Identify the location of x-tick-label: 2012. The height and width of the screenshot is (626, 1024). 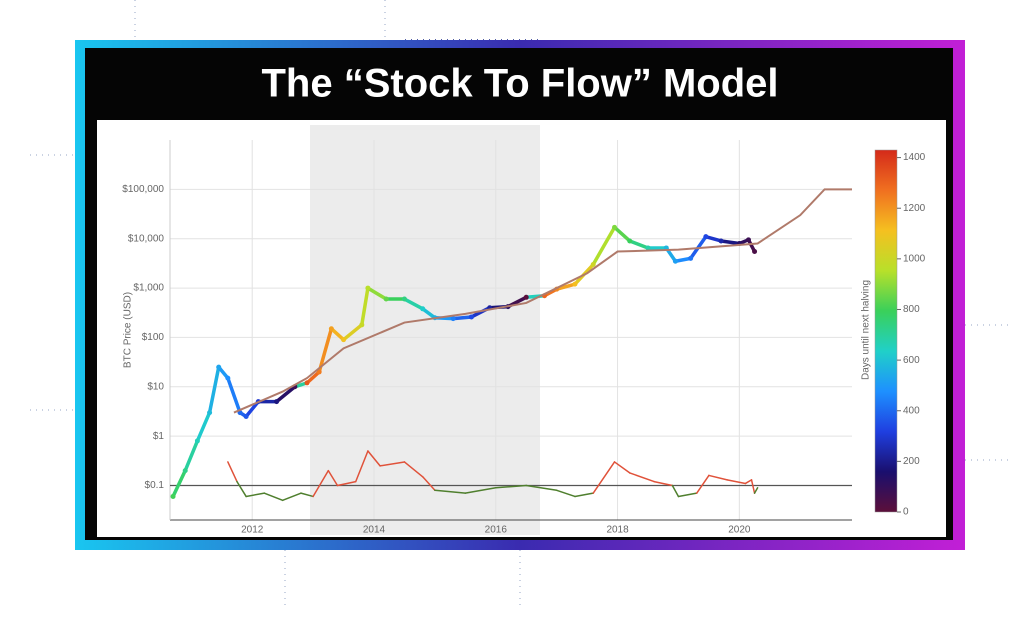
(252, 530).